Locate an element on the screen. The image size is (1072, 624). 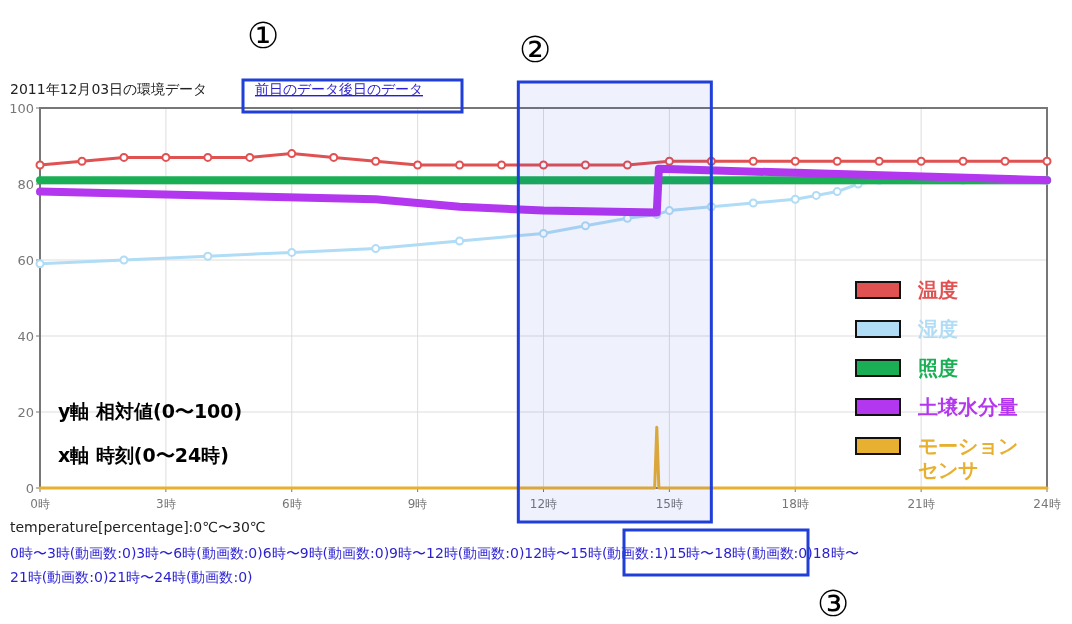
text: ③ is located at coordinates (833, 603).